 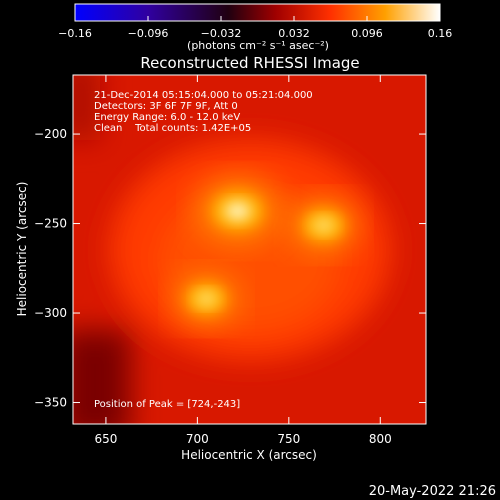 What do you see at coordinates (203, 95) in the screenshot?
I see `annotation-time-range: 21-Dec-2014 05:15:04.000 to 05:21:04.000` at bounding box center [203, 95].